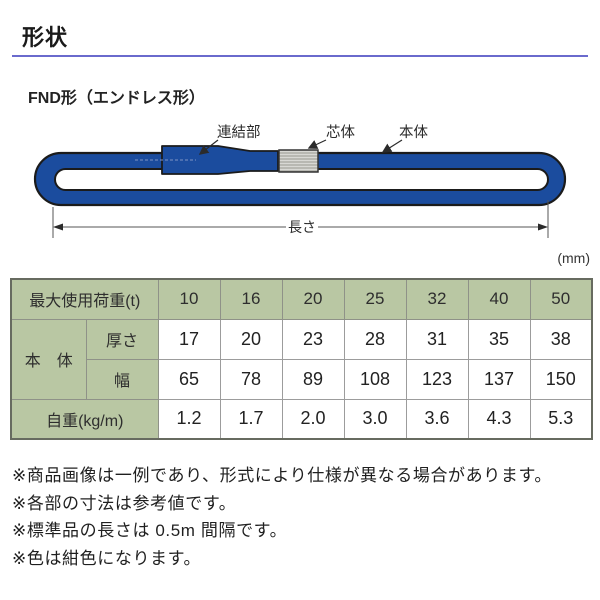  Describe the element at coordinates (340, 132) in the screenshot. I see `core-label: 芯体` at that location.